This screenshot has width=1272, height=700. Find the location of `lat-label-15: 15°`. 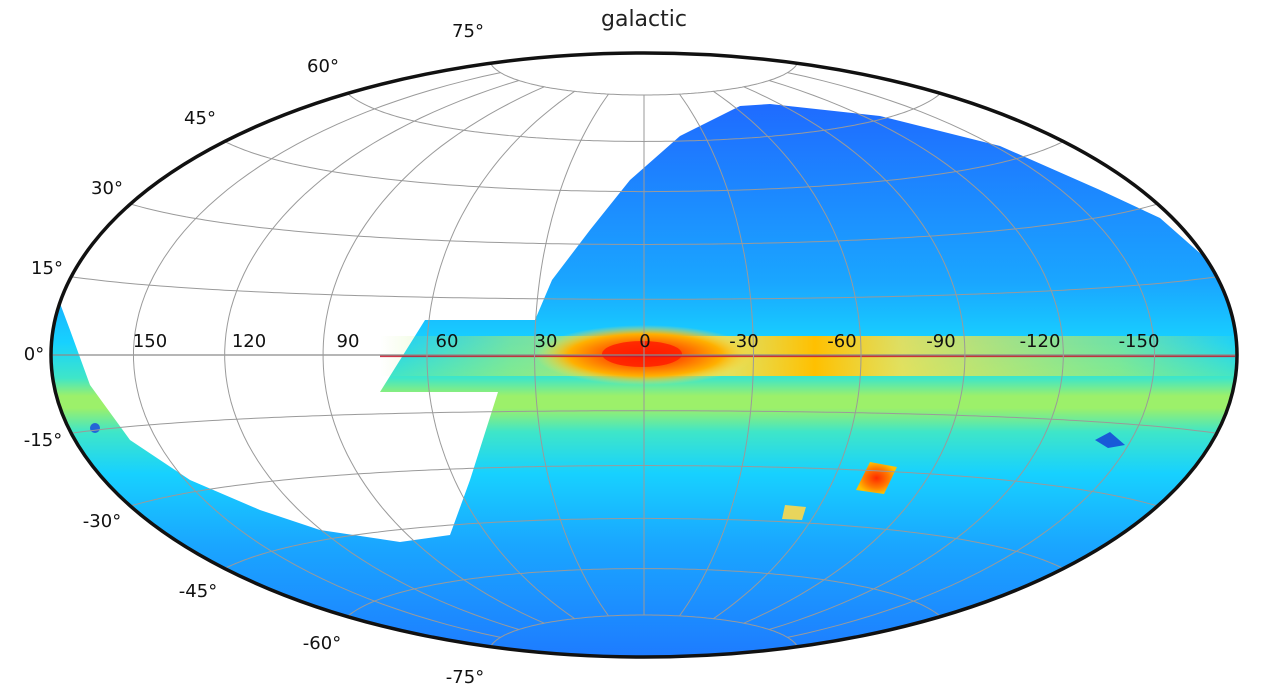

lat-label-15: 15° is located at coordinates (47, 268).